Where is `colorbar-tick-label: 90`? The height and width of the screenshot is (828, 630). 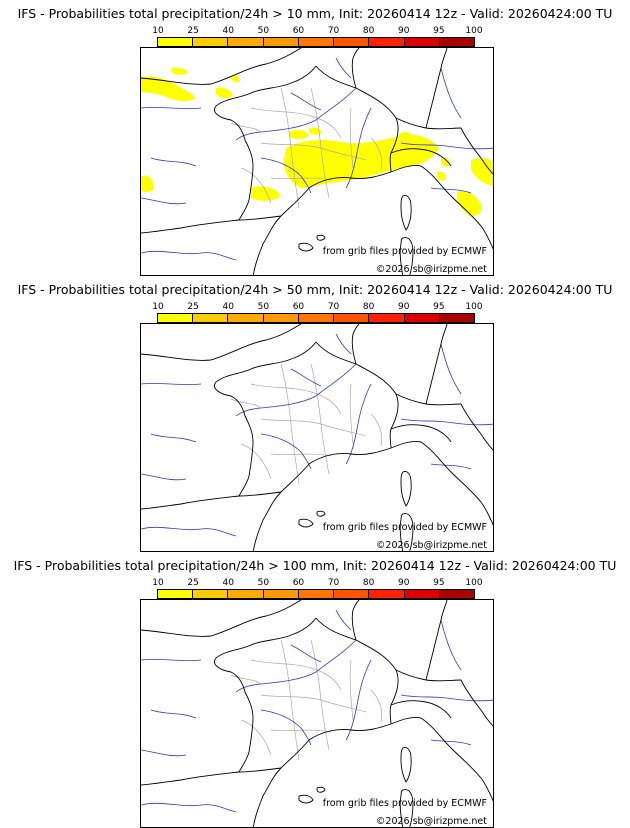 colorbar-tick-label: 90 is located at coordinates (404, 307).